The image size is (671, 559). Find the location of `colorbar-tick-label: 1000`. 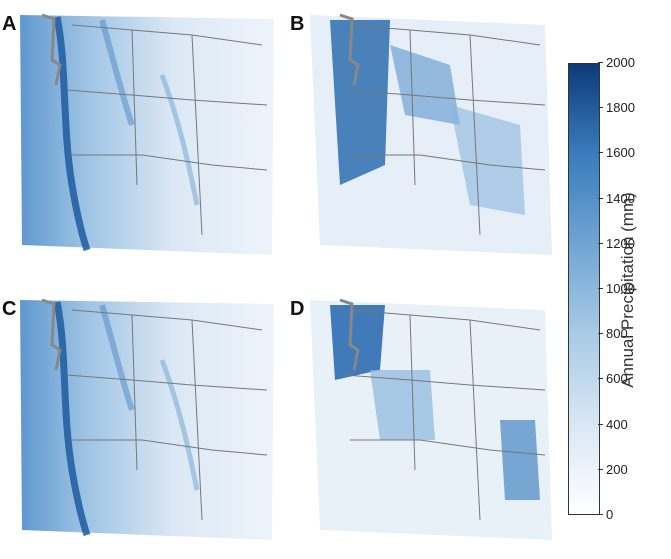

colorbar-tick-label: 1000 is located at coordinates (616, 288).